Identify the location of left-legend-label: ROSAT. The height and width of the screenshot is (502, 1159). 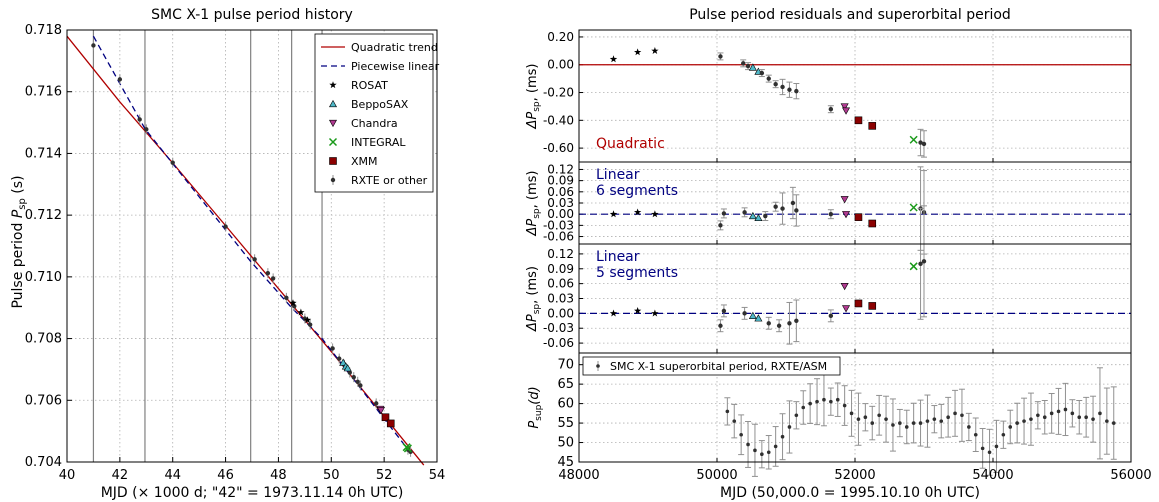
(369, 85).